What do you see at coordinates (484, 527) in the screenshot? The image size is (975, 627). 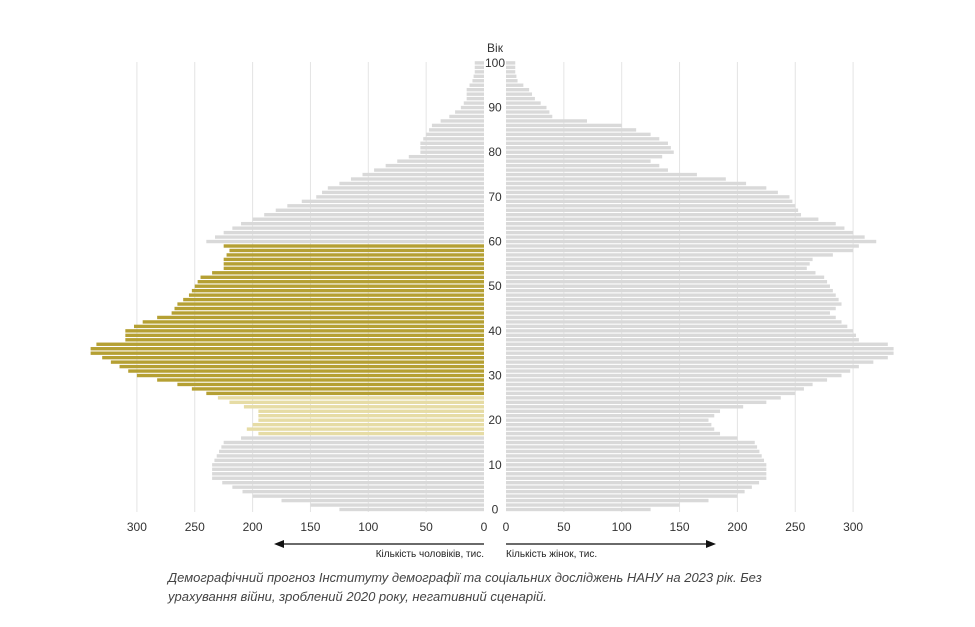 I see `male-x-tick-label: 0` at bounding box center [484, 527].